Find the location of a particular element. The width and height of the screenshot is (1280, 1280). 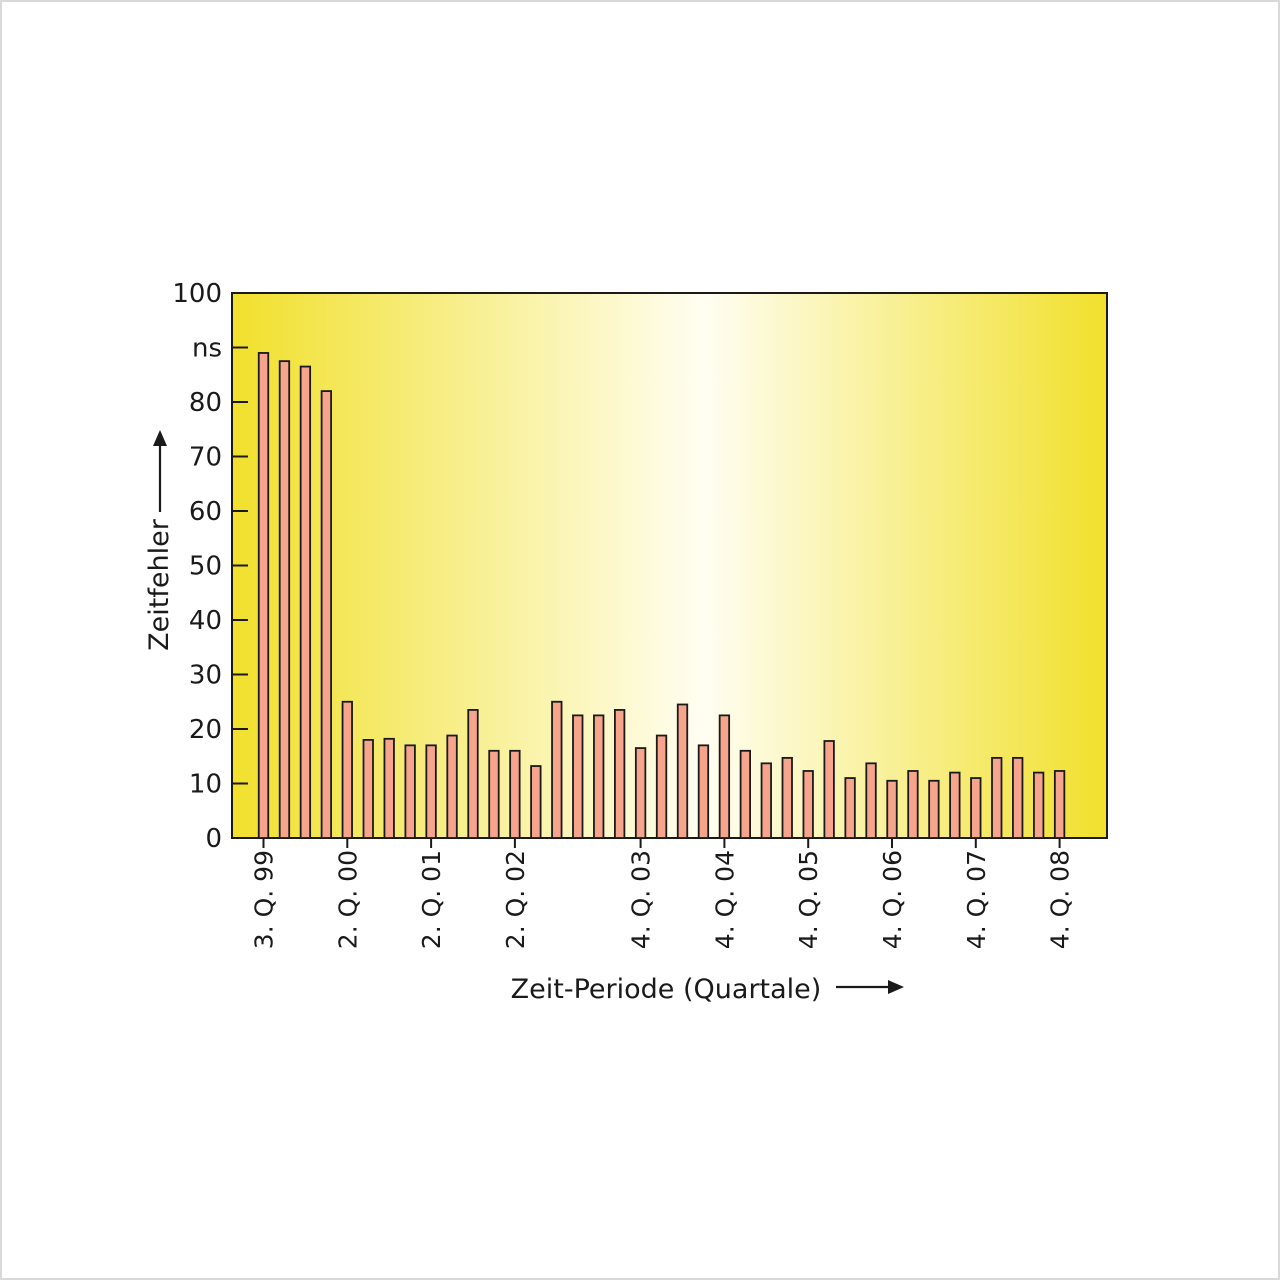

x-tick-label: 4. Q. 05 is located at coordinates (808, 899).